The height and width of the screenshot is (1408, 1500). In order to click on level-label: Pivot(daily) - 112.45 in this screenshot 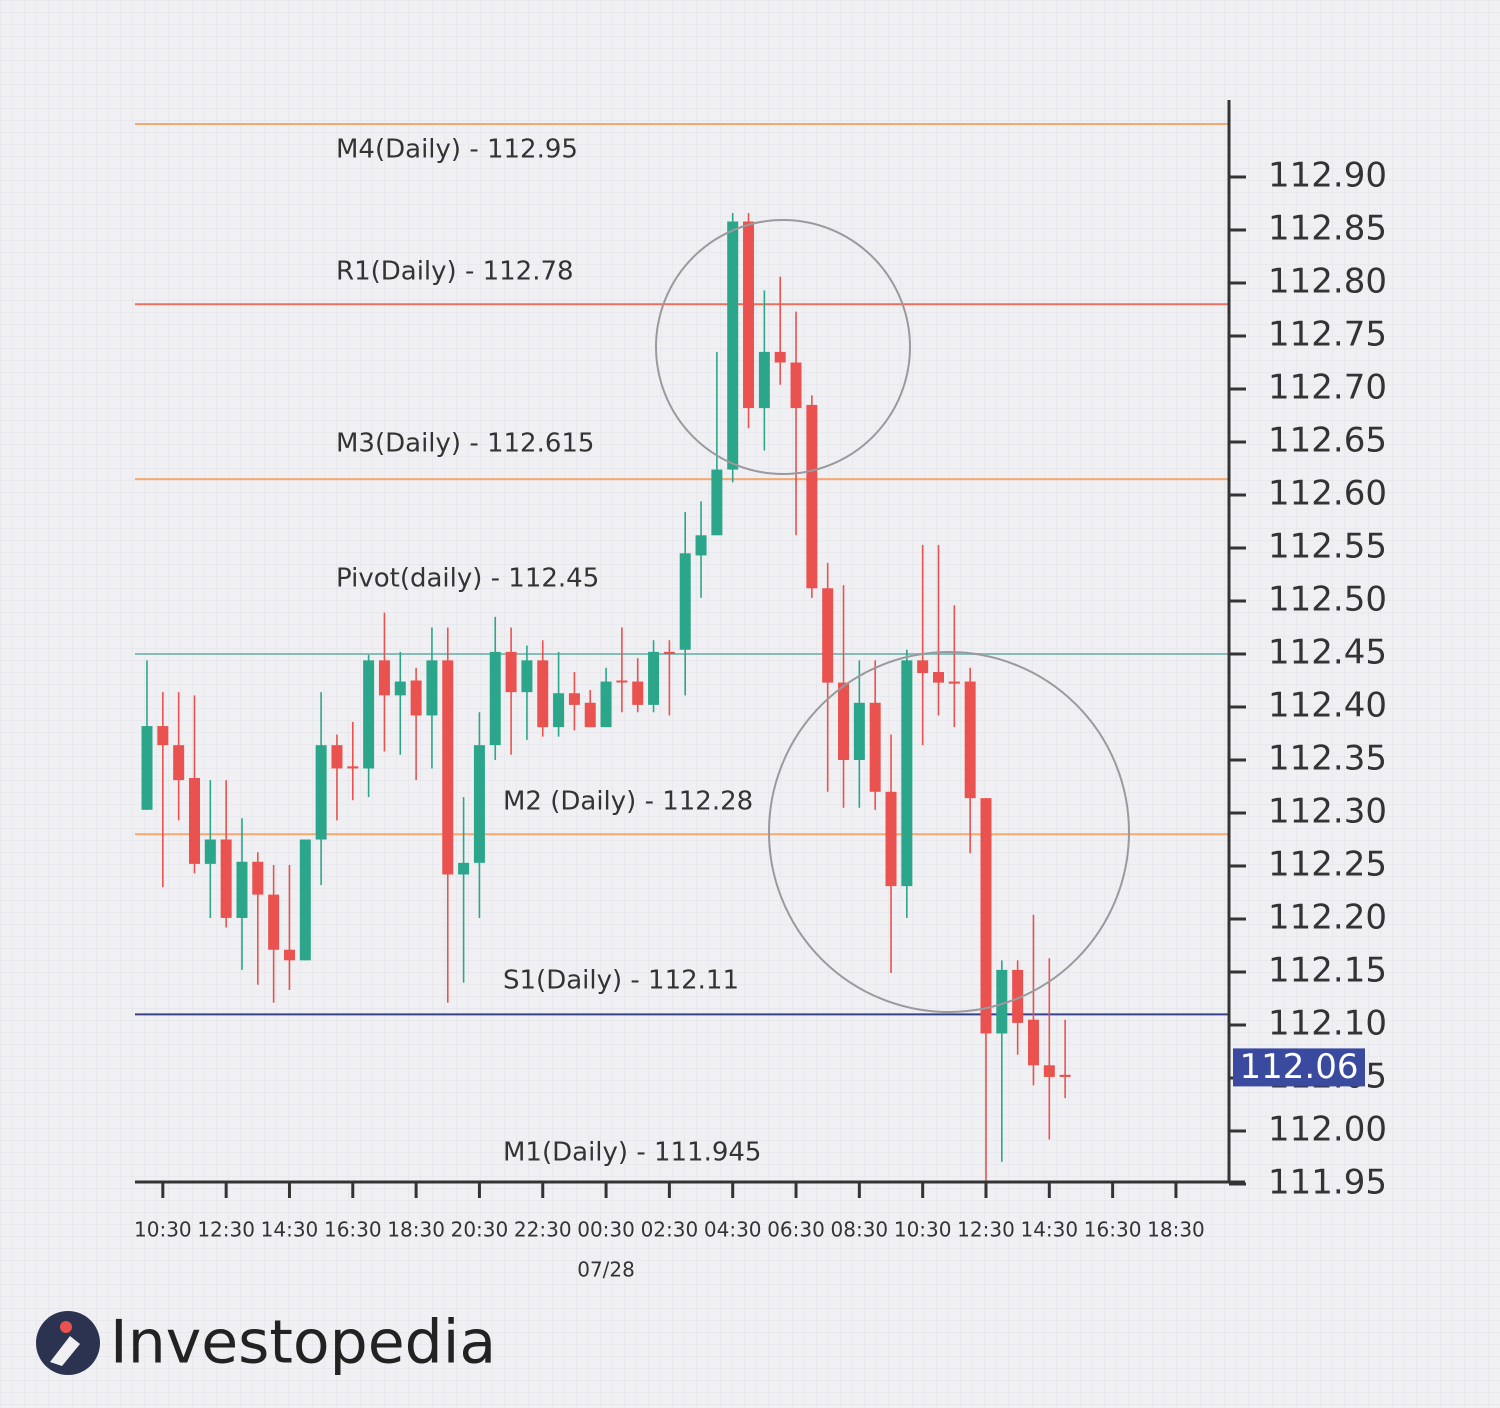, I will do `click(467, 579)`.